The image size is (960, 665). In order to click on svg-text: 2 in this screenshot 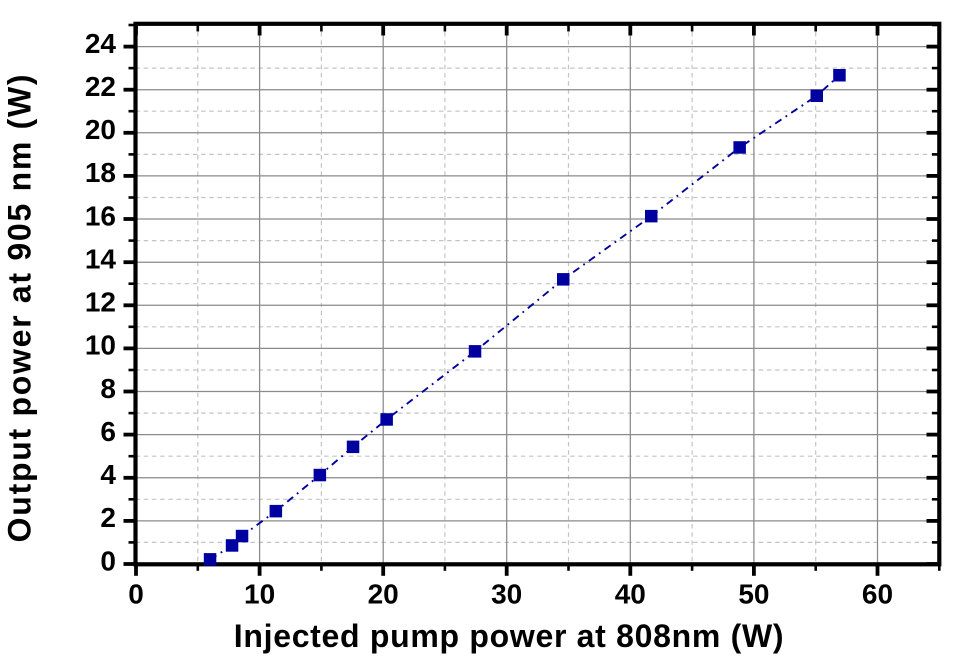, I will do `click(108, 517)`.